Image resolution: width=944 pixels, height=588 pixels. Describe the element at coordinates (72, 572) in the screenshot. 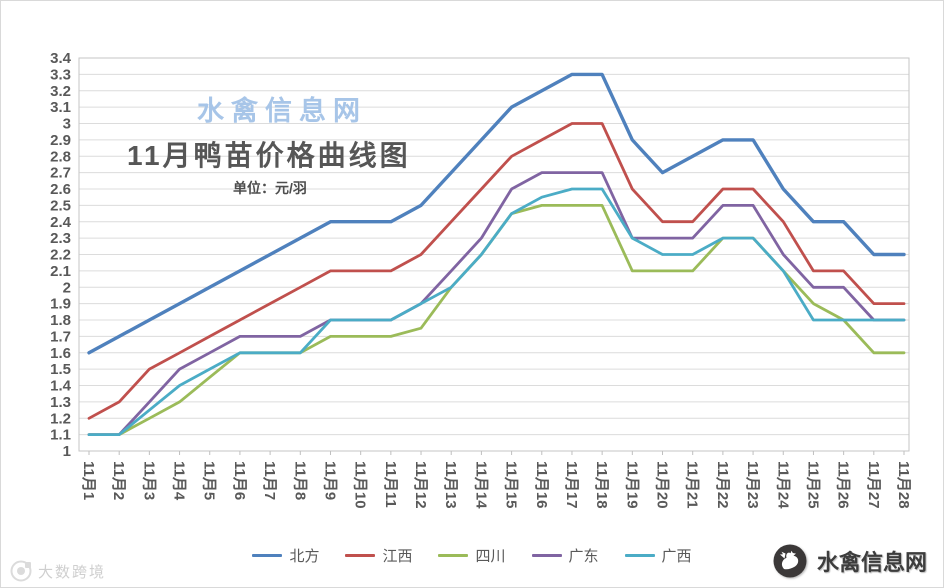

I see `corner-watermark-text: 大数跨境` at that location.